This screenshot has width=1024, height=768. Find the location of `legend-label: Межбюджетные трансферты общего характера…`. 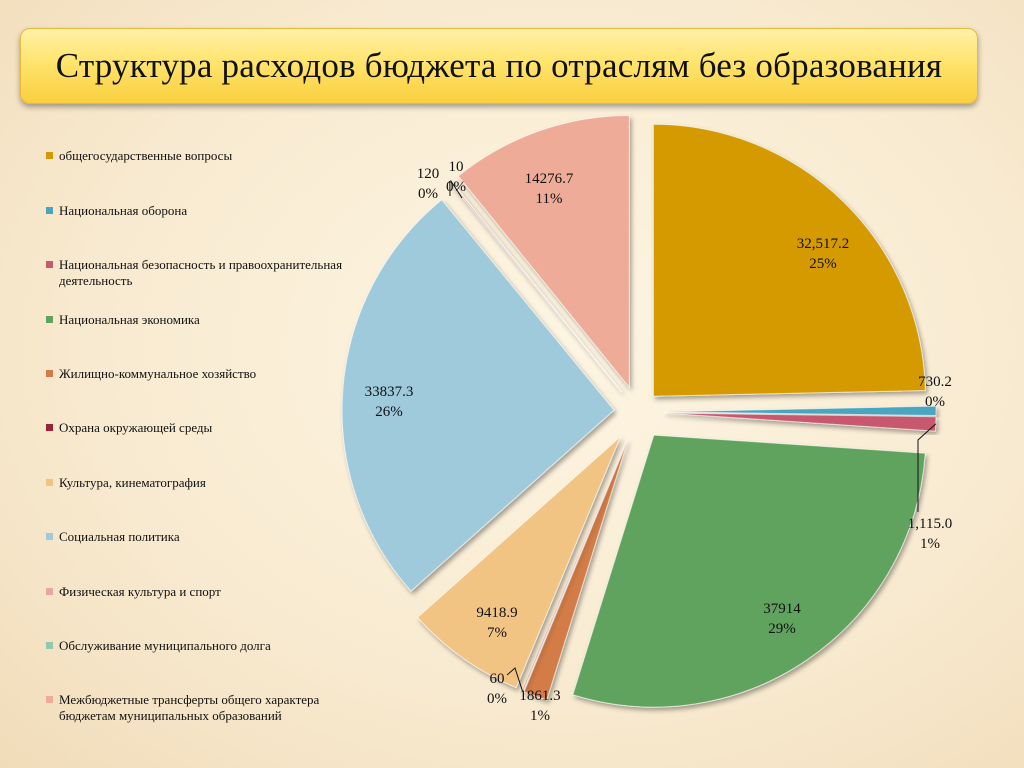

legend-label: Межбюджетные трансферты общего характера… is located at coordinates (189, 707).